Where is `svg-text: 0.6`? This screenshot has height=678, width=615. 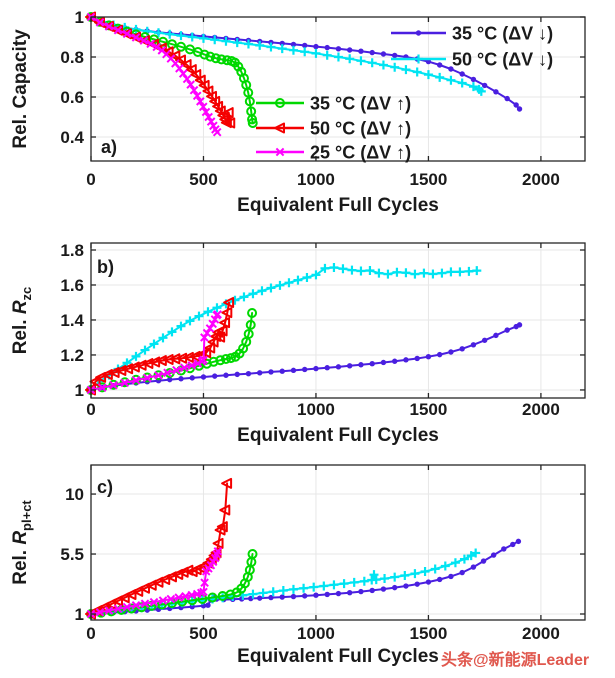
svg-text: 0.6 is located at coordinates (72, 97).